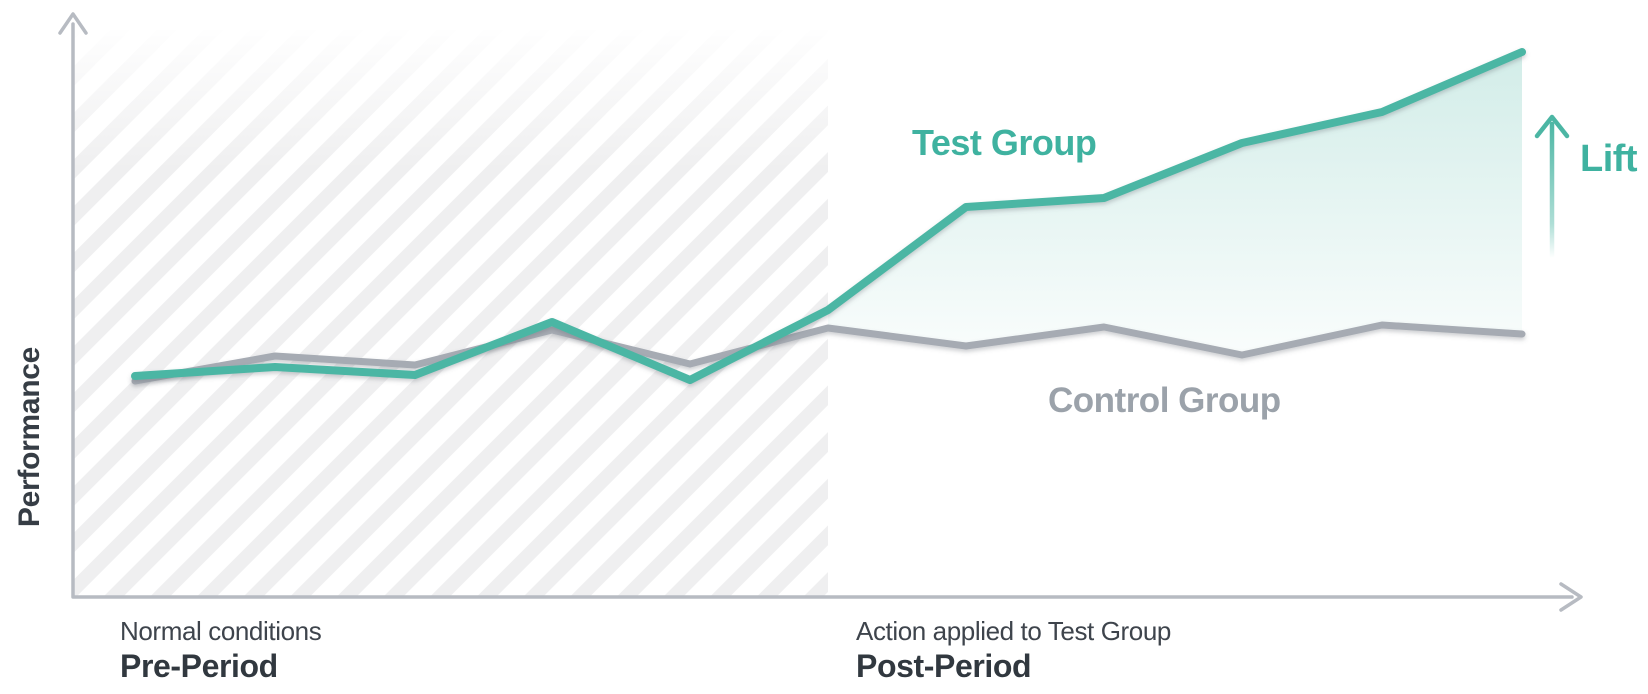  I want to click on pre-period-caption: Normal conditions, so click(221, 631).